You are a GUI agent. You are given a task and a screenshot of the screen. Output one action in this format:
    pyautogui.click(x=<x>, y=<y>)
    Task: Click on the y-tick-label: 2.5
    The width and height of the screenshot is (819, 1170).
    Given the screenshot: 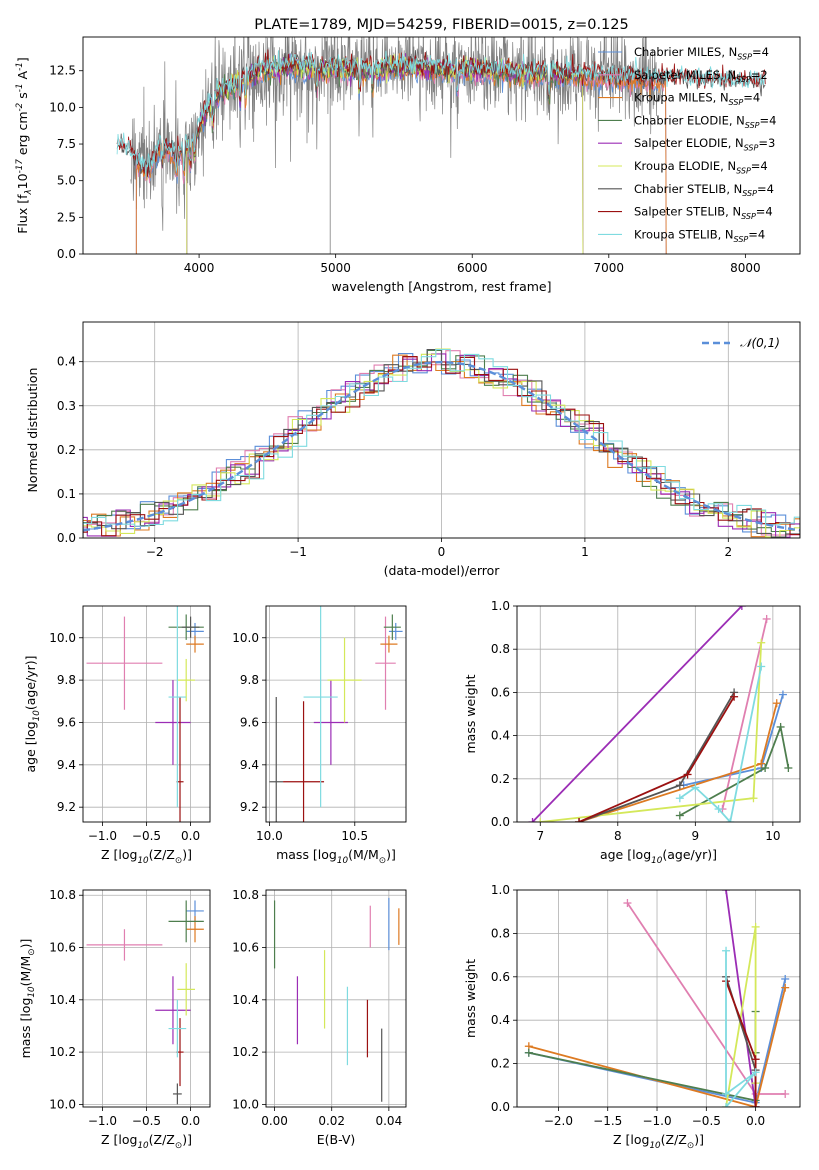 What is the action you would take?
    pyautogui.click(x=66, y=217)
    